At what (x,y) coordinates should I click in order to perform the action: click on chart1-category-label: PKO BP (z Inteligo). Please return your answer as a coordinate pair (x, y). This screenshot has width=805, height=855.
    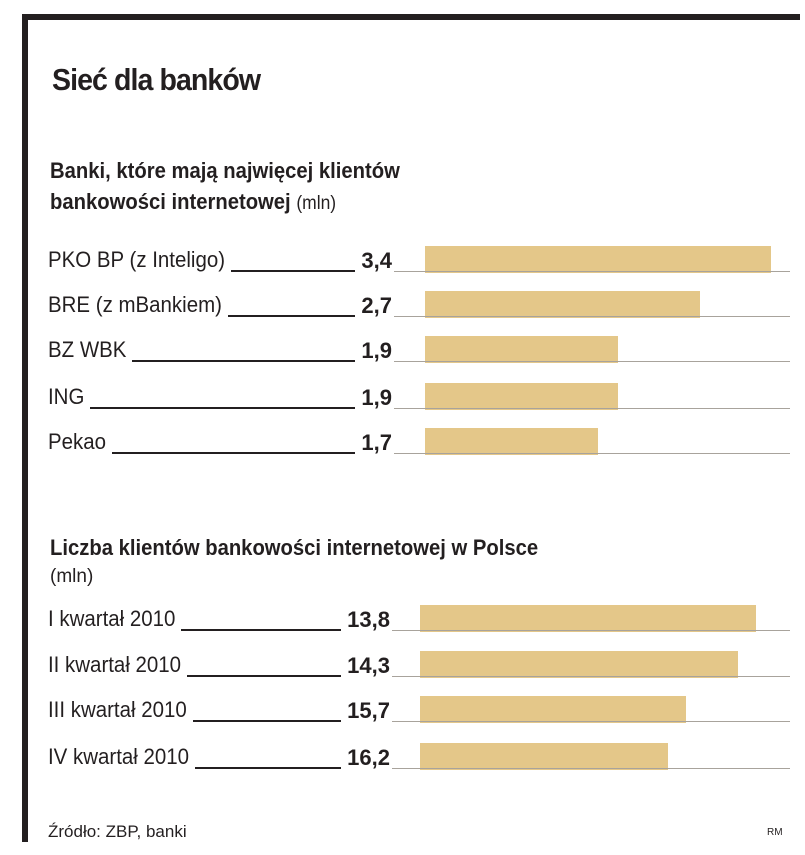
    Looking at the image, I should click on (137, 259).